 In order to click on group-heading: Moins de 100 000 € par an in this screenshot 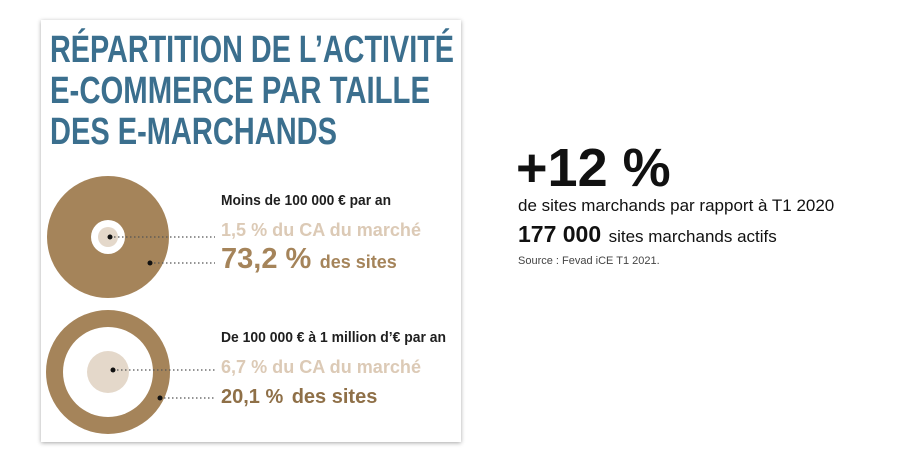, I will do `click(306, 200)`.